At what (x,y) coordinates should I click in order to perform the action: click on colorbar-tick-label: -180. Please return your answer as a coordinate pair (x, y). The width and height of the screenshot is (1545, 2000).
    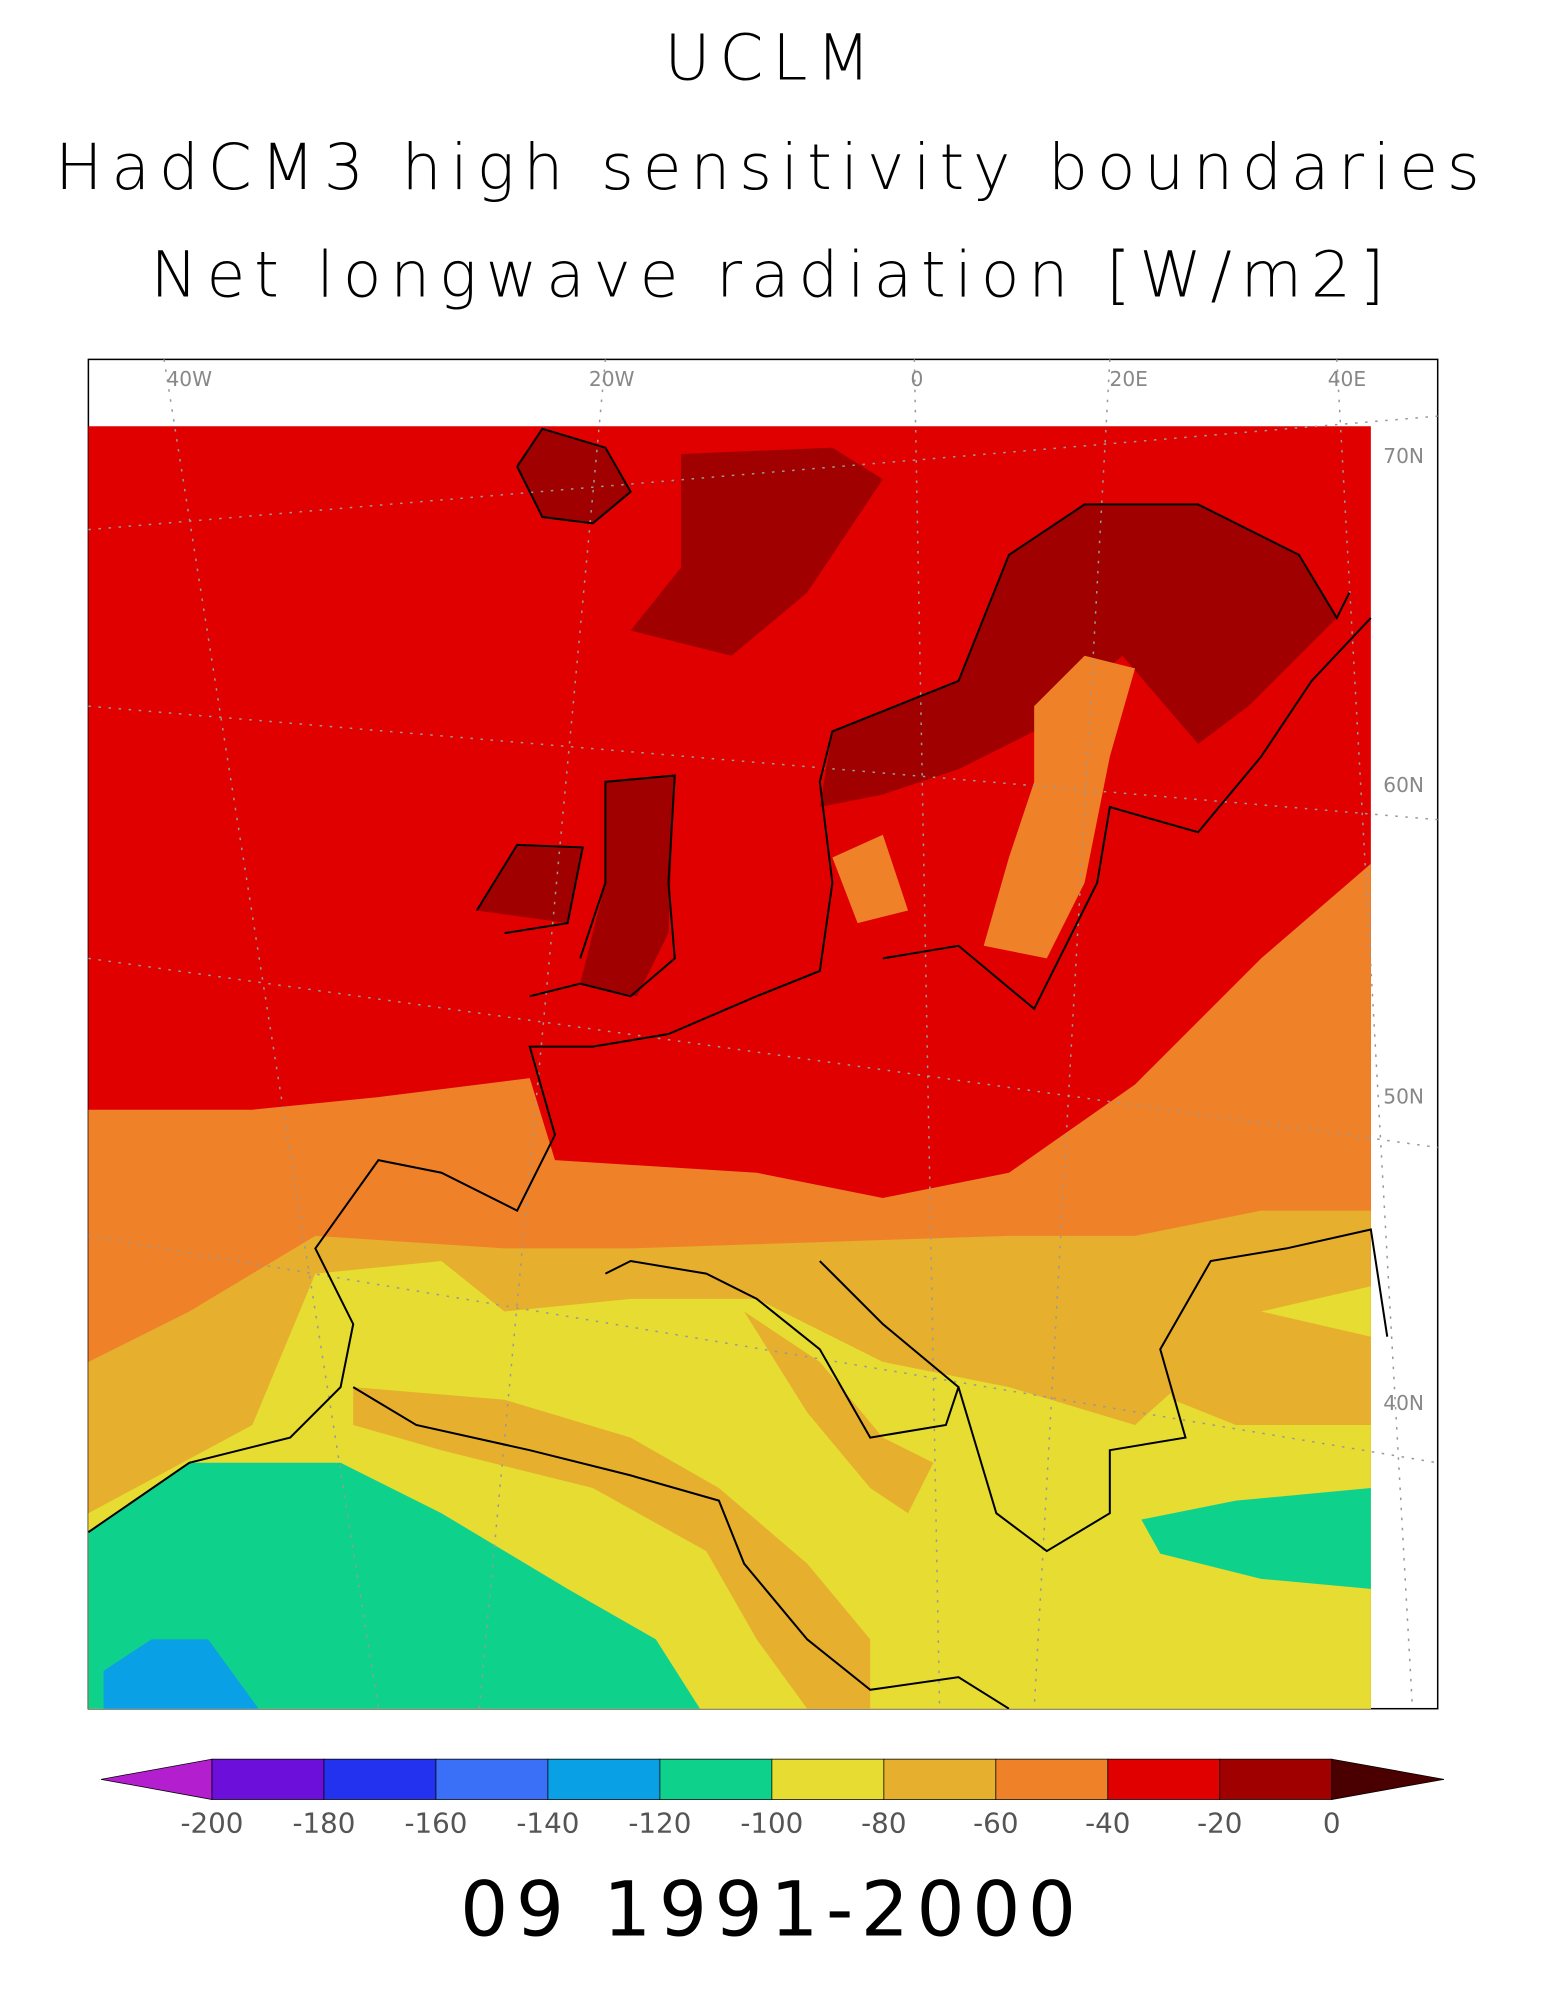
    Looking at the image, I should click on (323, 1822).